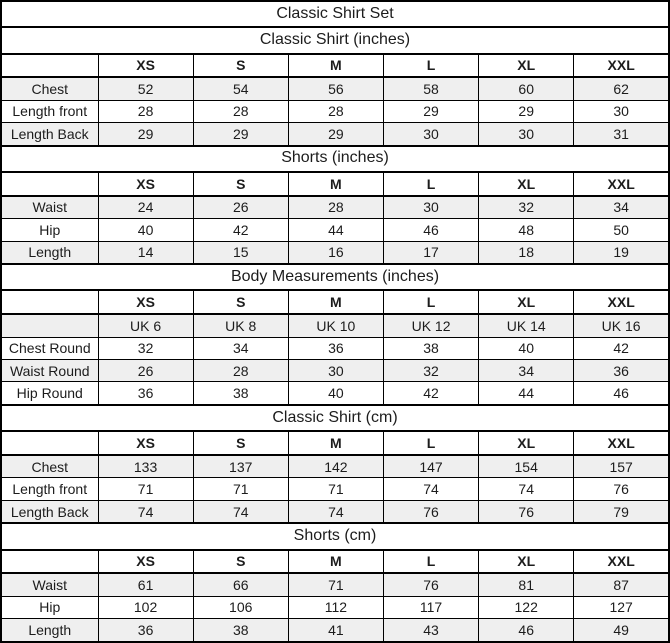  What do you see at coordinates (621, 607) in the screenshot?
I see `value-cell: 127` at bounding box center [621, 607].